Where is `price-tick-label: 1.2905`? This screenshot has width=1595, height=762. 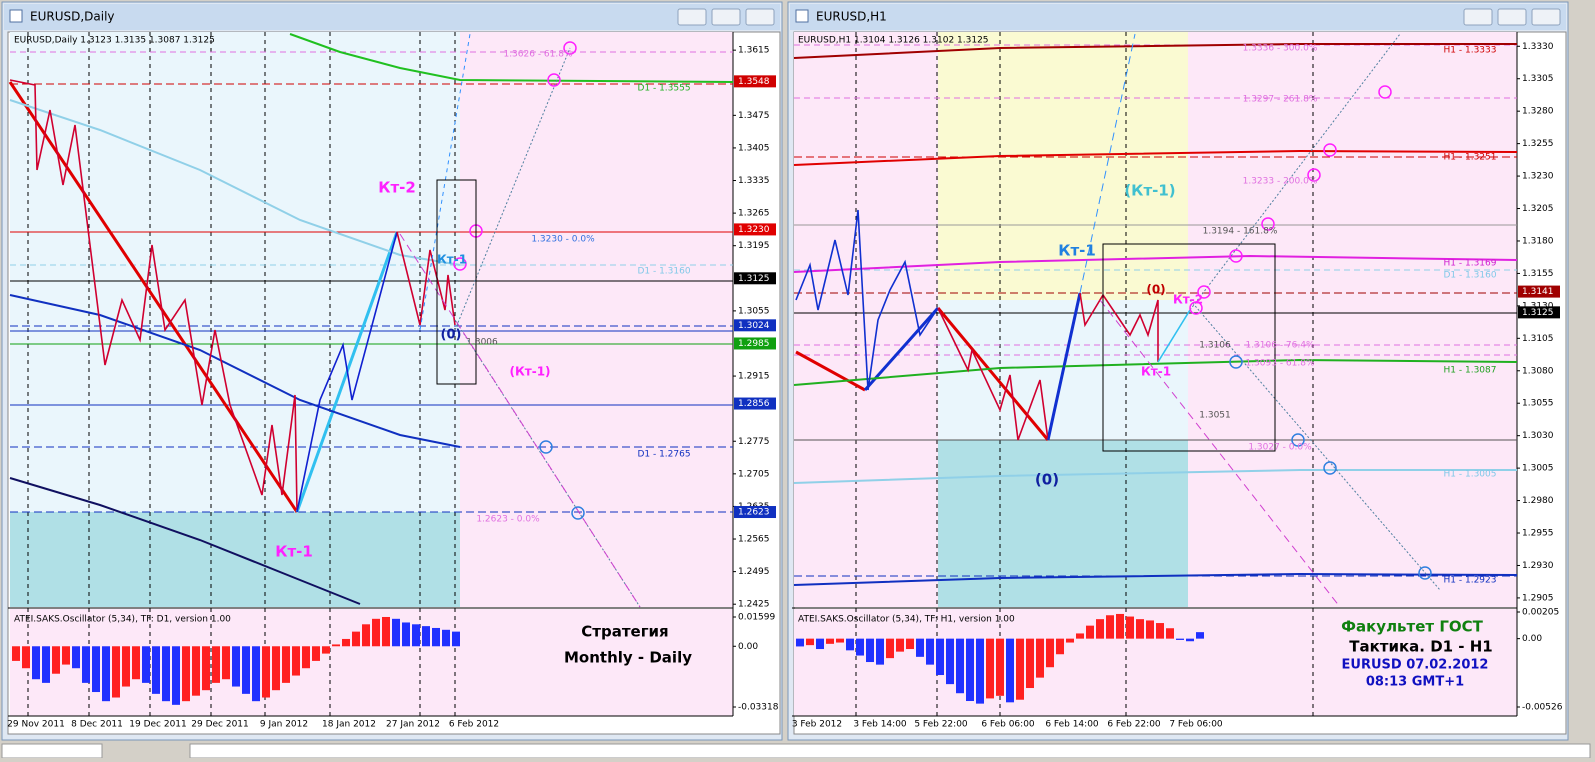 price-tick-label: 1.2905 is located at coordinates (1538, 598).